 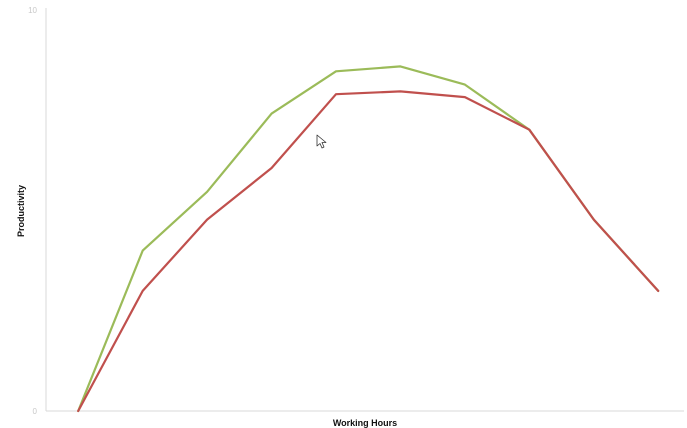 I want to click on y-tick-label-bottom: 0, so click(x=35, y=411).